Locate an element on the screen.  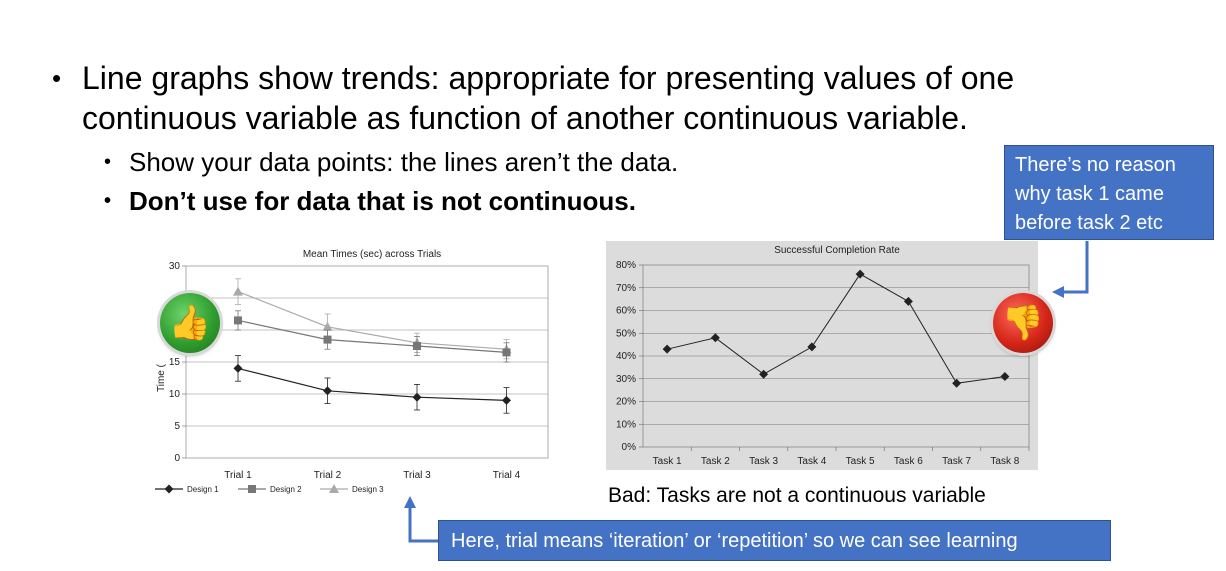
chart2-ytick-label: 70% is located at coordinates (626, 288).